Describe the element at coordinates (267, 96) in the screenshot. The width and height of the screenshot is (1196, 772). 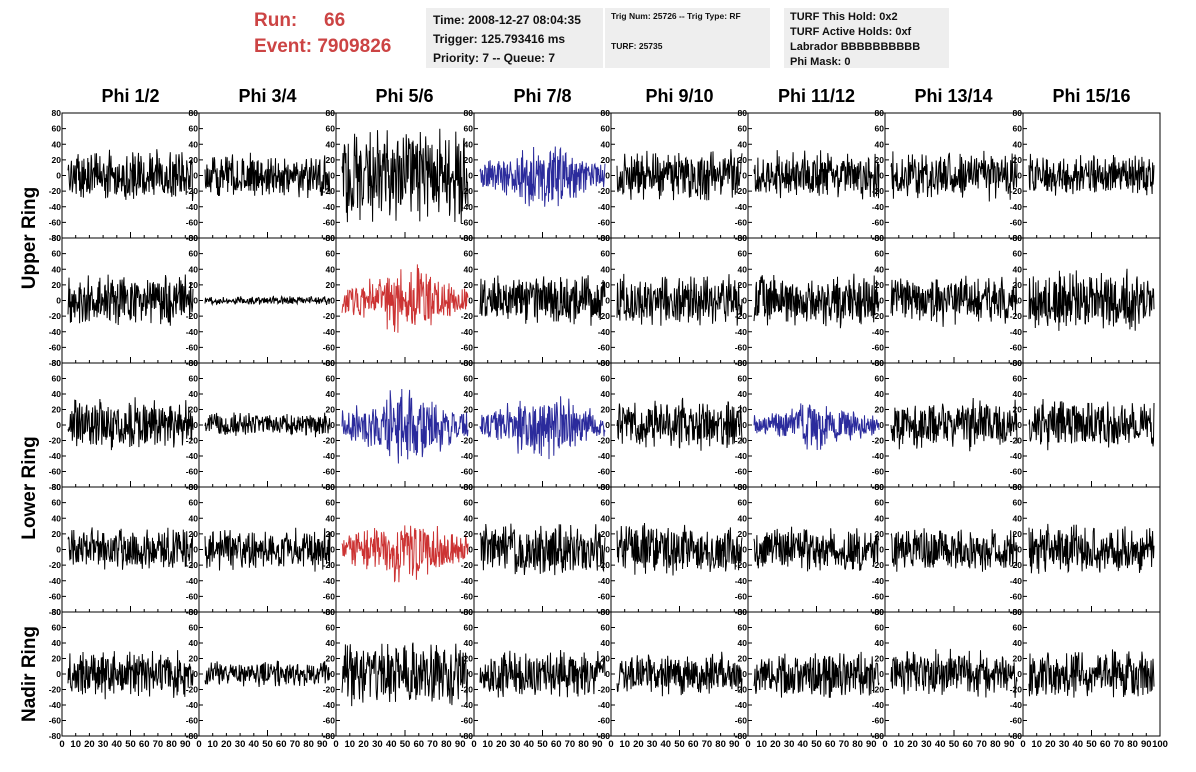
I see `phi-column-header: Phi 3/4` at that location.